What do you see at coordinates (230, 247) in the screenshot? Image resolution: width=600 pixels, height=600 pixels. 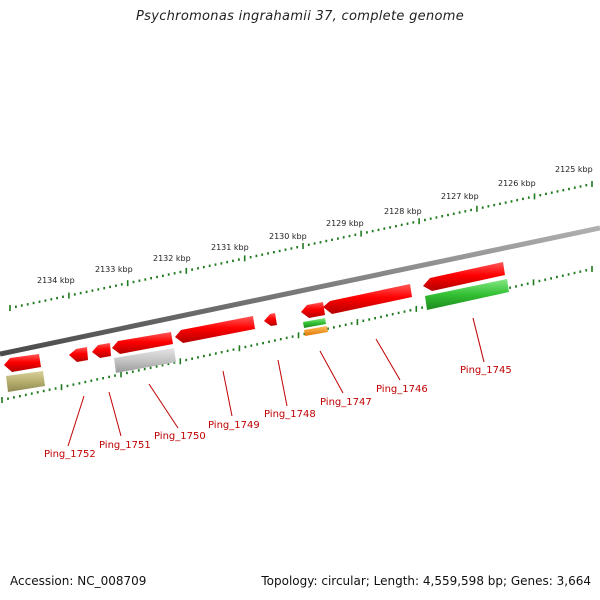 I see `scale-label-2131: 2131 kbp` at bounding box center [230, 247].